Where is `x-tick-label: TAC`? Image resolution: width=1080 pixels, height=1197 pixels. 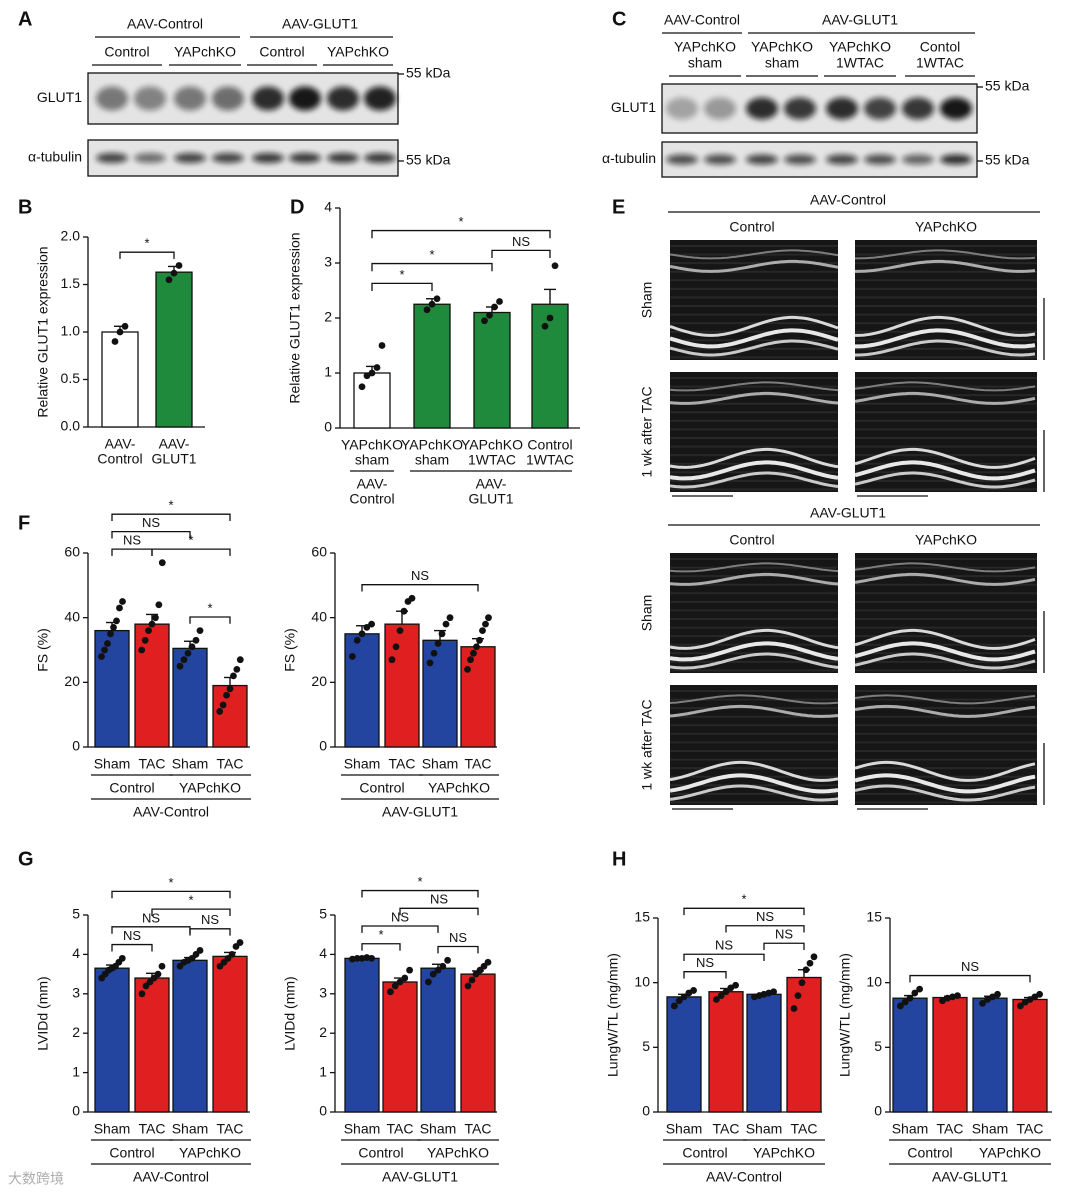
x-tick-label: TAC is located at coordinates (152, 764).